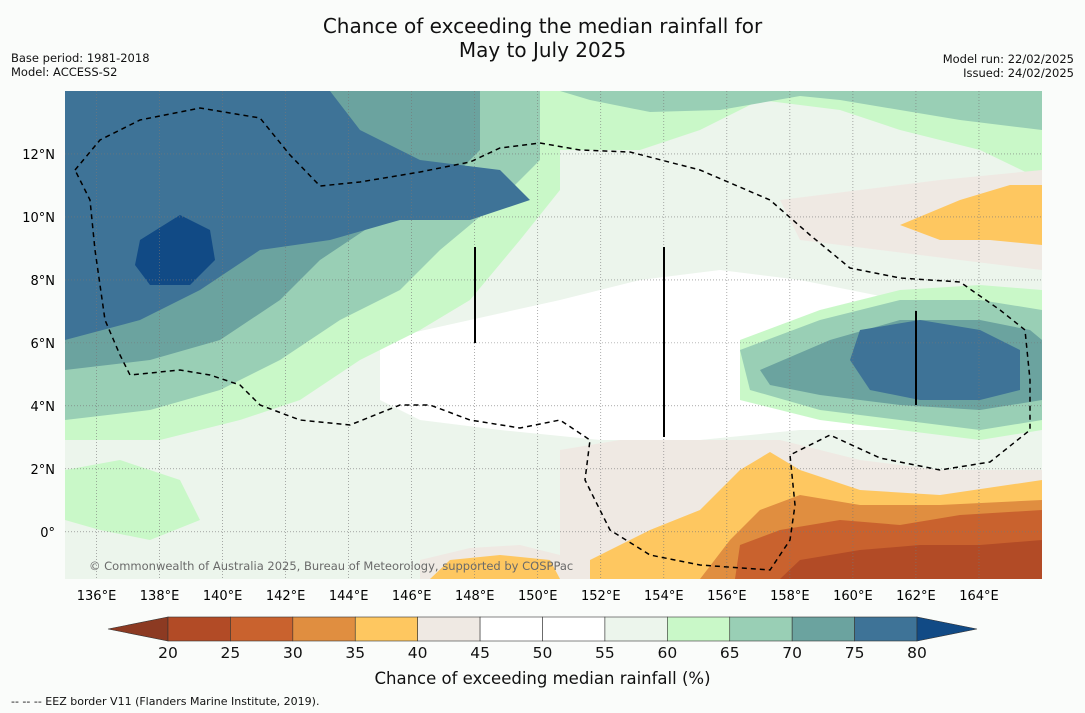  I want to click on colorbar-tick-label: 30, so click(292, 653).